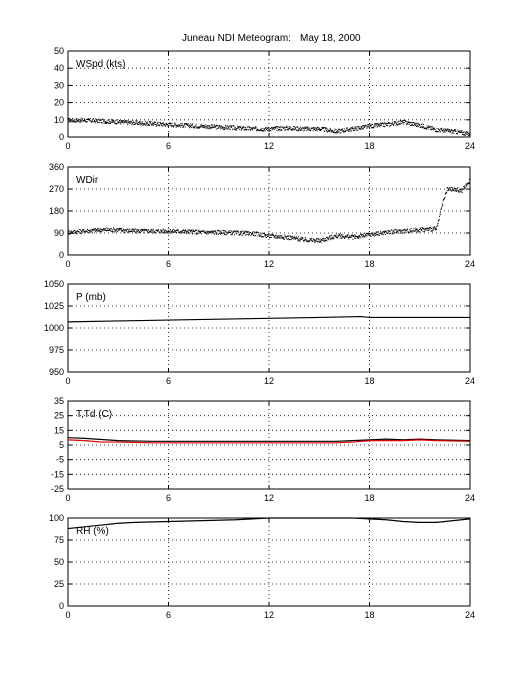  I want to click on t-td-c-ytick-label: -15, so click(57, 474).